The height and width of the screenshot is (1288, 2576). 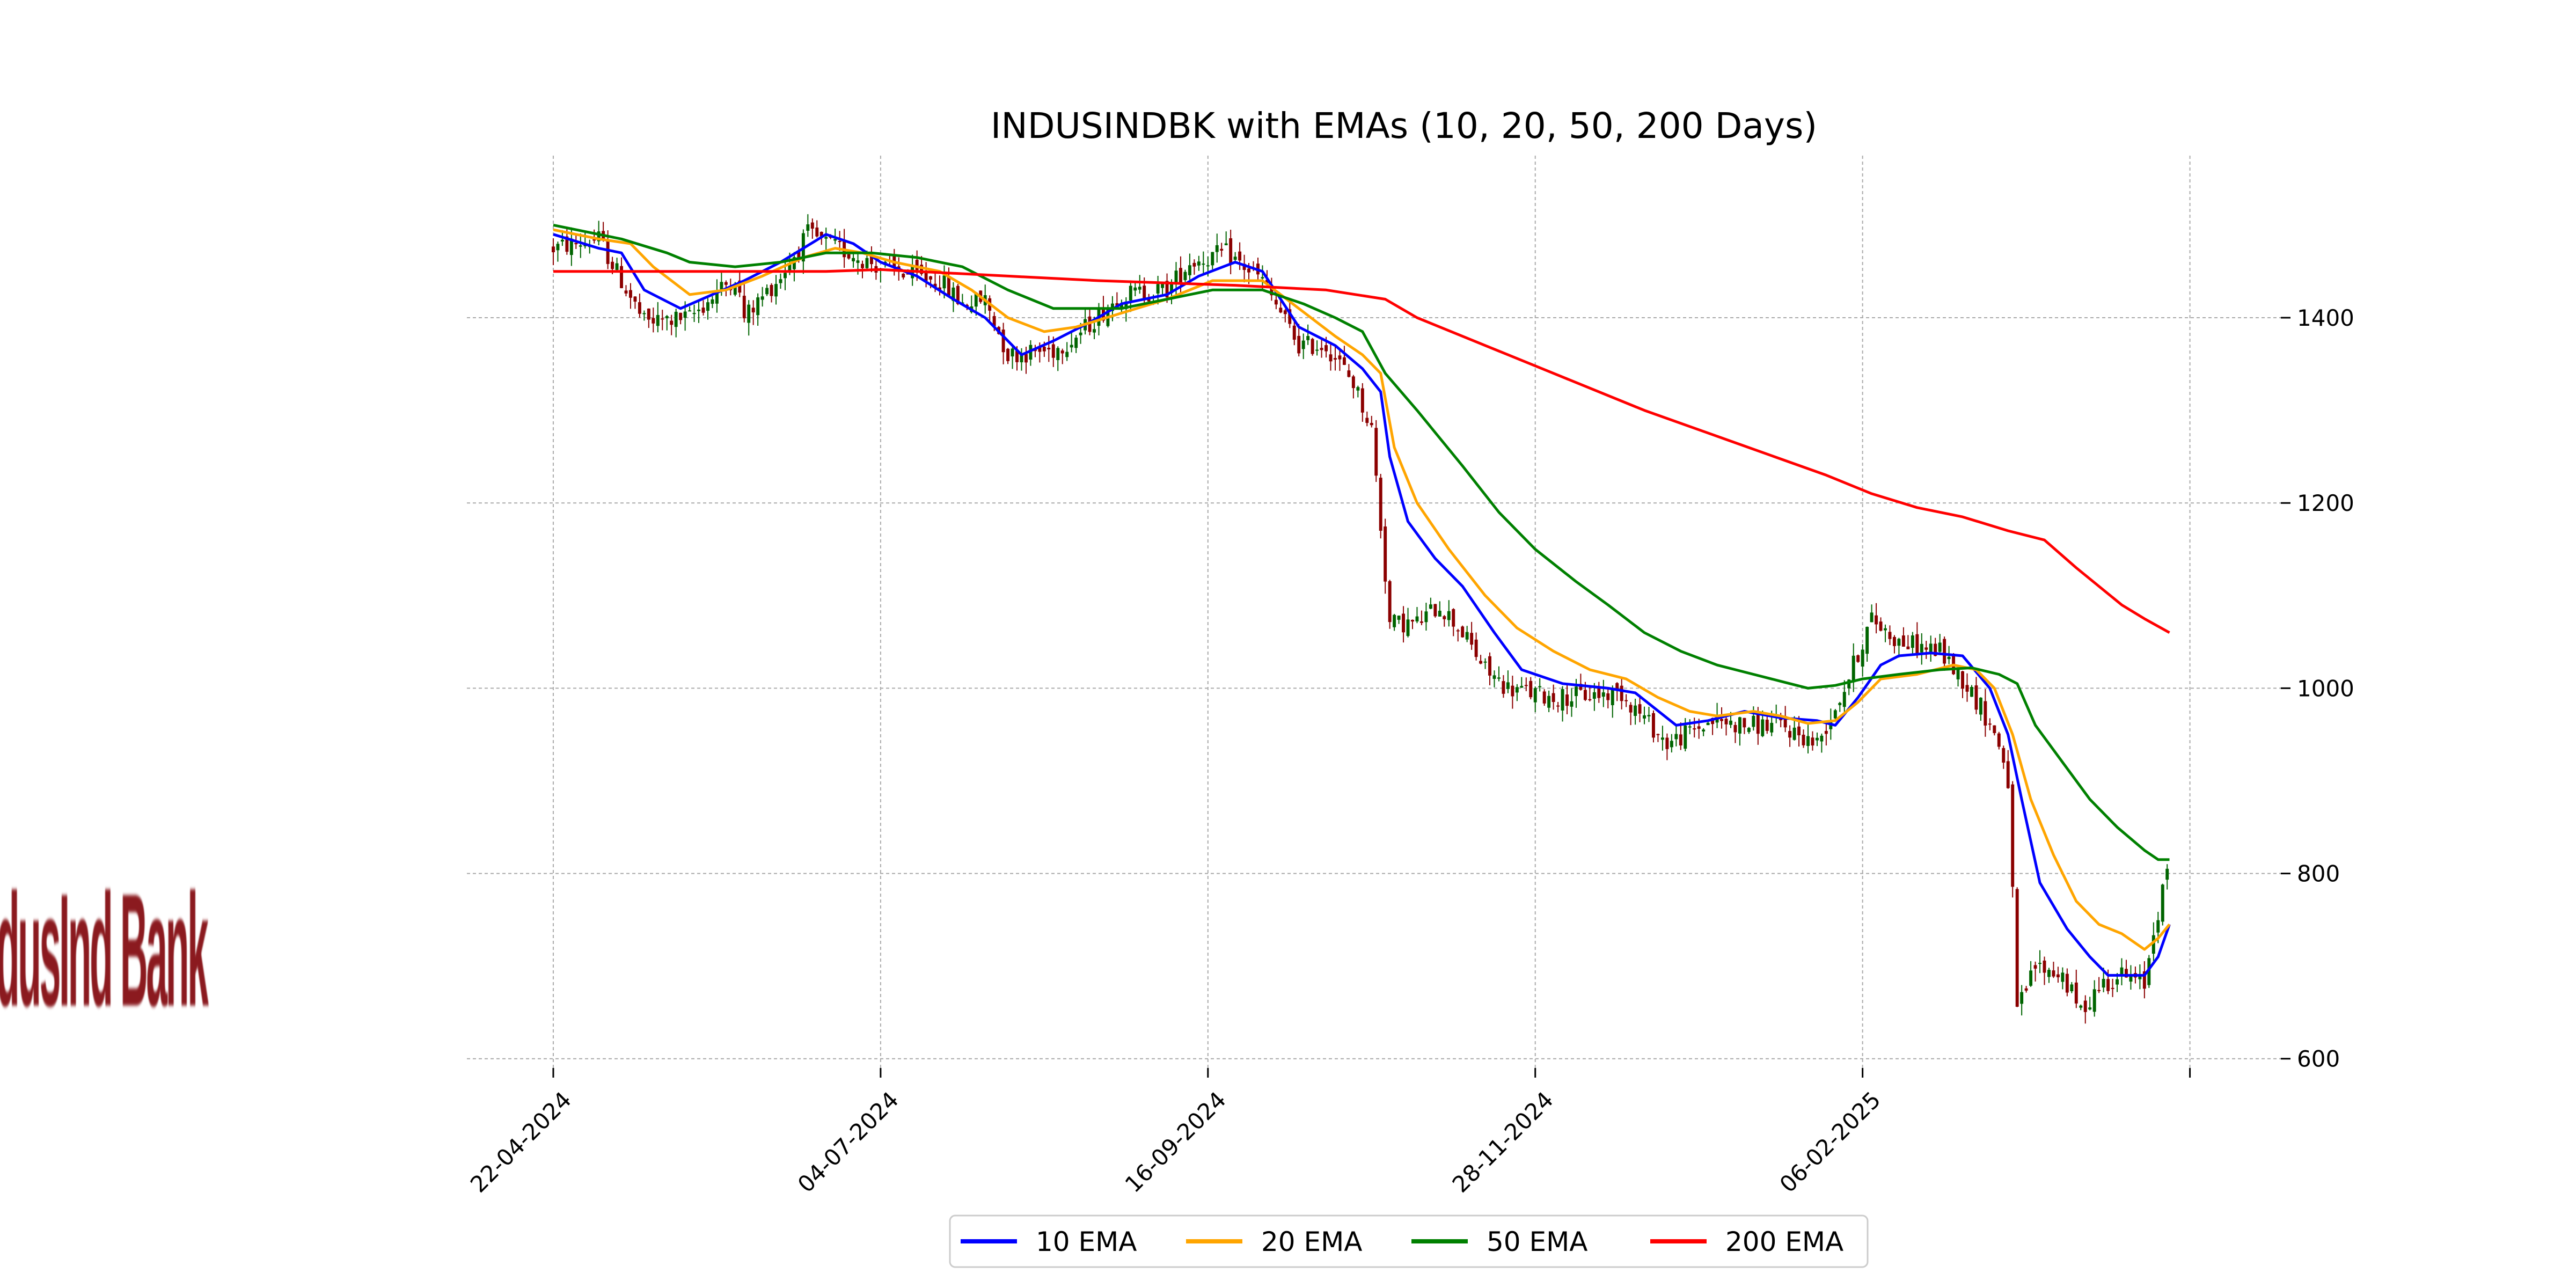 I want to click on indusind-bank-logo: IndusInd Bank, so click(x=104, y=950).